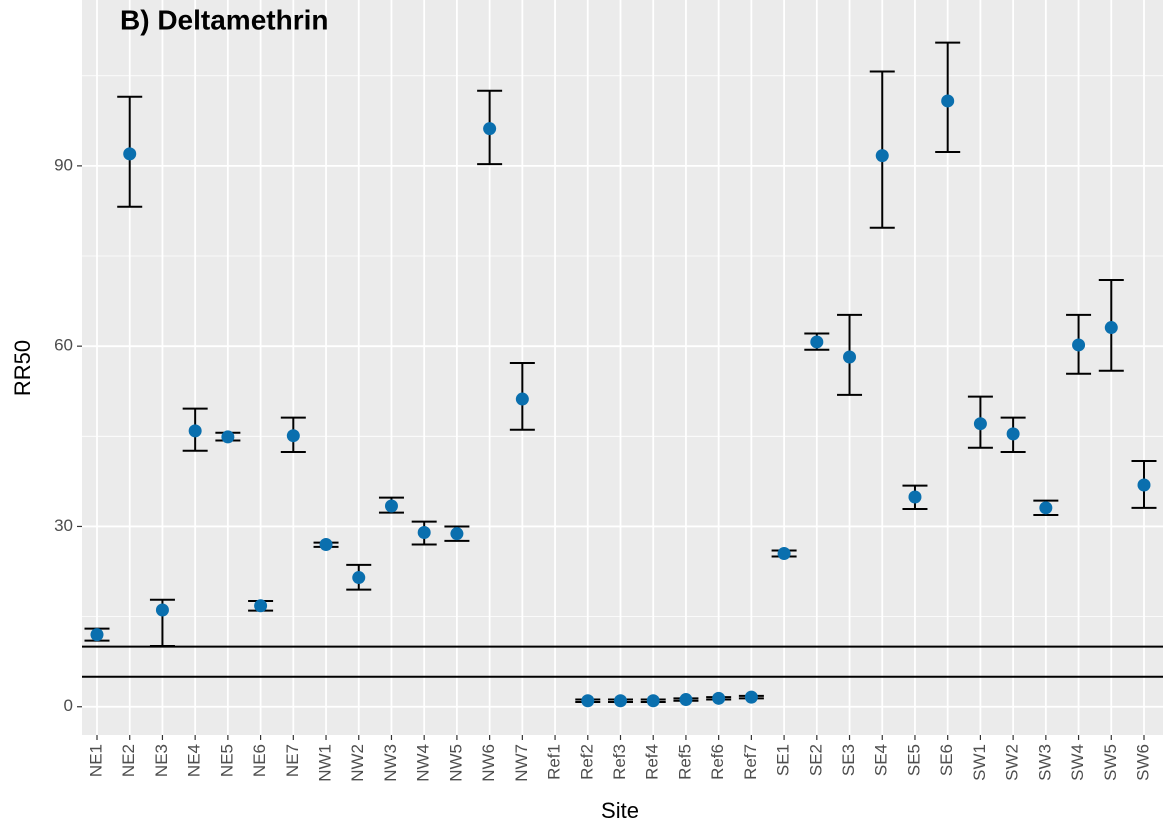 This screenshot has width=1171, height=827. What do you see at coordinates (95, 760) in the screenshot?
I see `x-tick-label: NE1` at bounding box center [95, 760].